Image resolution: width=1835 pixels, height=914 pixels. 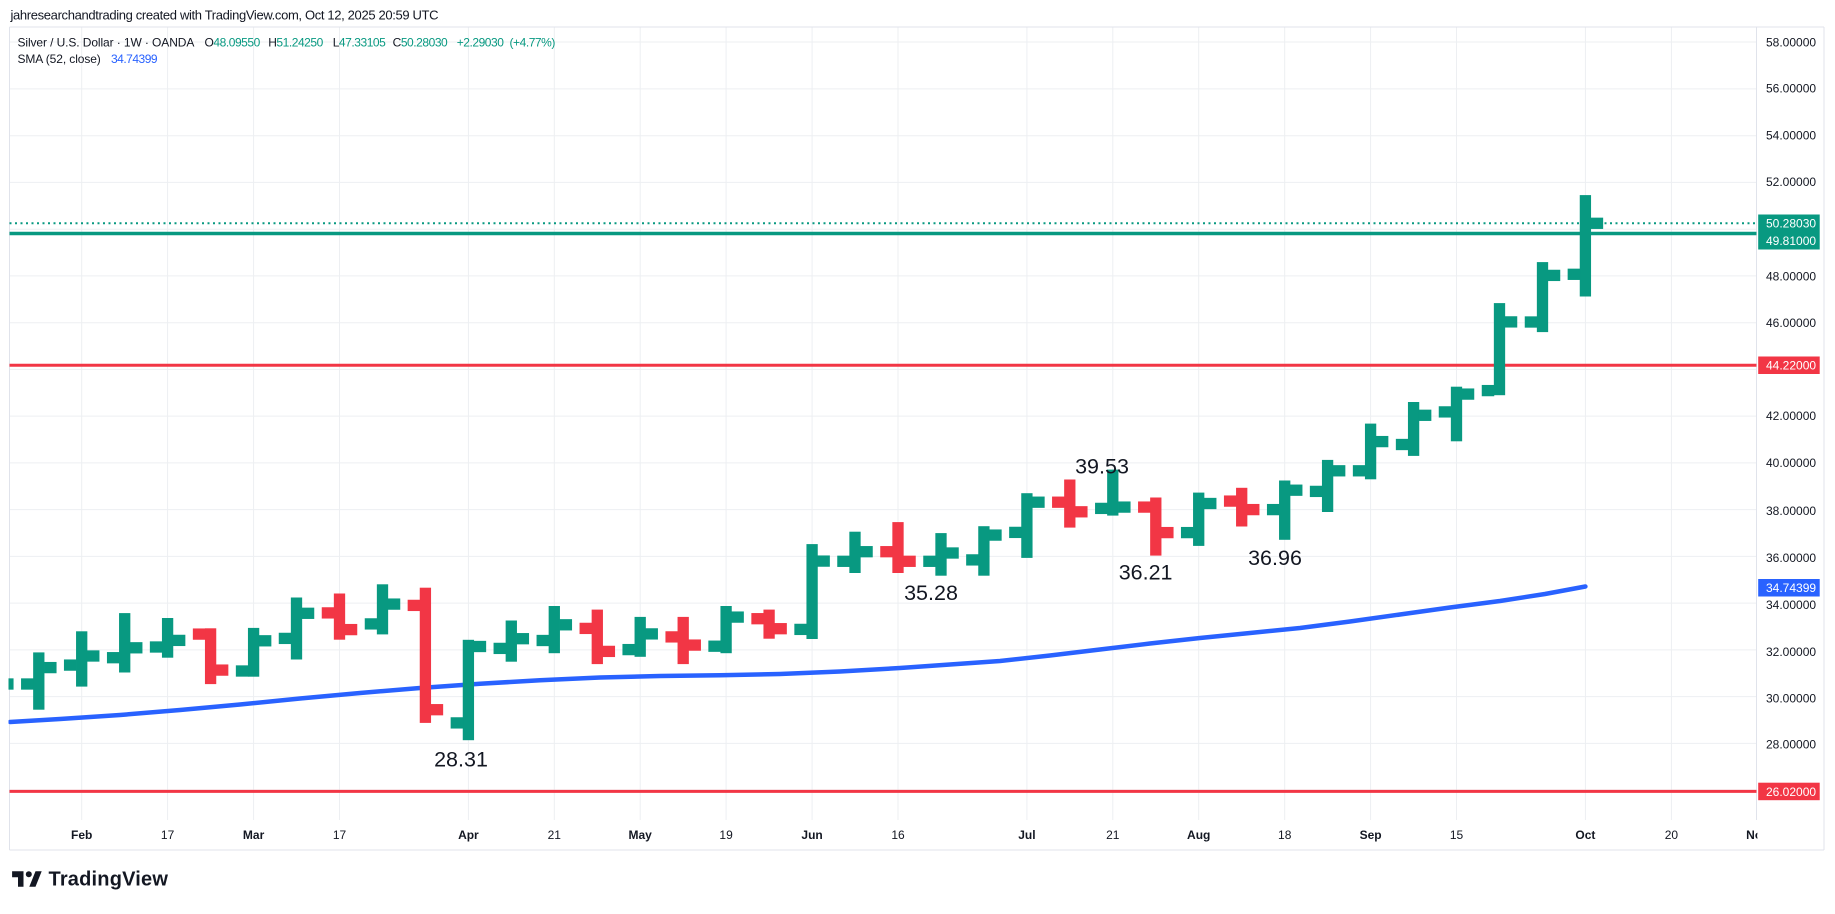 I want to click on svg-text: 58.00000, so click(x=1791, y=43).